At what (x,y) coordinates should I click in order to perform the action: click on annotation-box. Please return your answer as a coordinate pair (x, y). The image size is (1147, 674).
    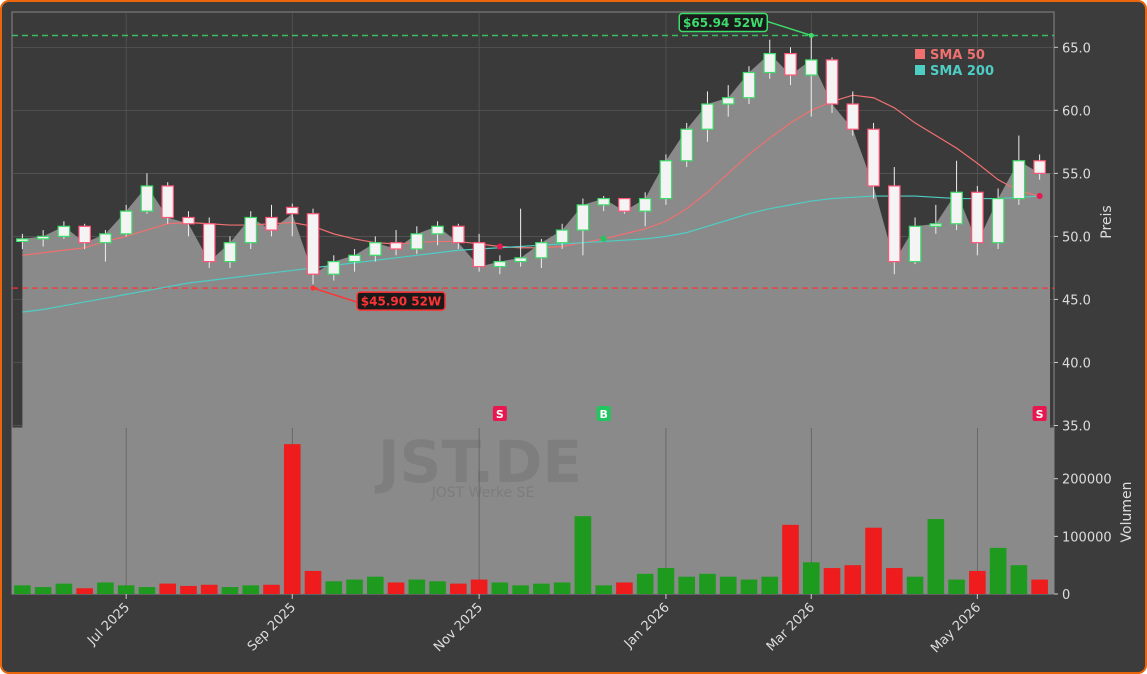
    Looking at the image, I should click on (401, 301).